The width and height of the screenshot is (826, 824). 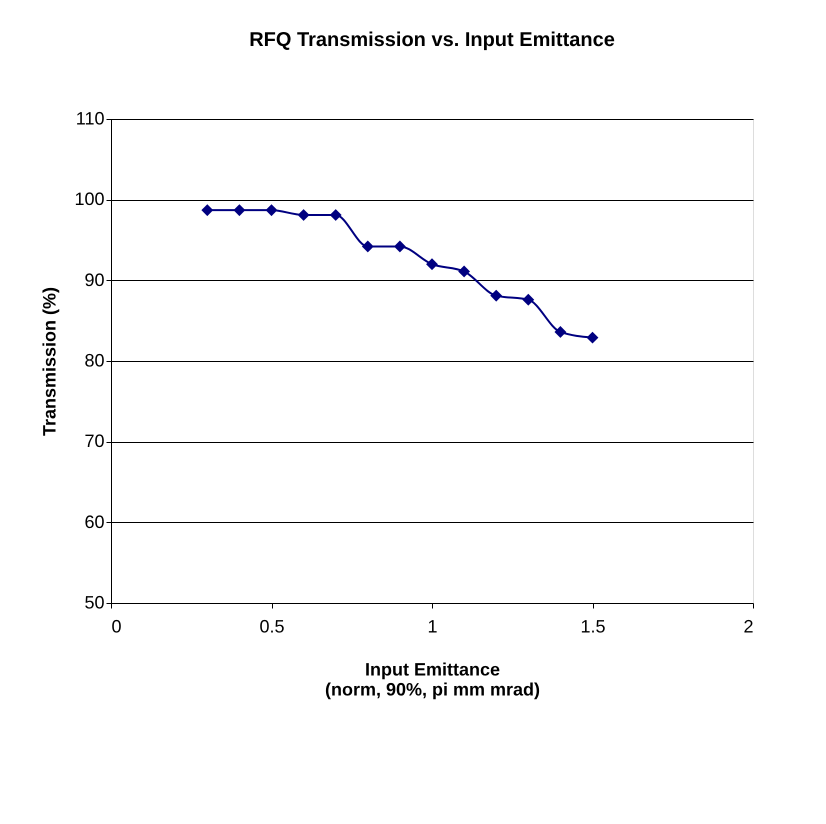 What do you see at coordinates (94, 280) in the screenshot?
I see `y-tick-label: 90` at bounding box center [94, 280].